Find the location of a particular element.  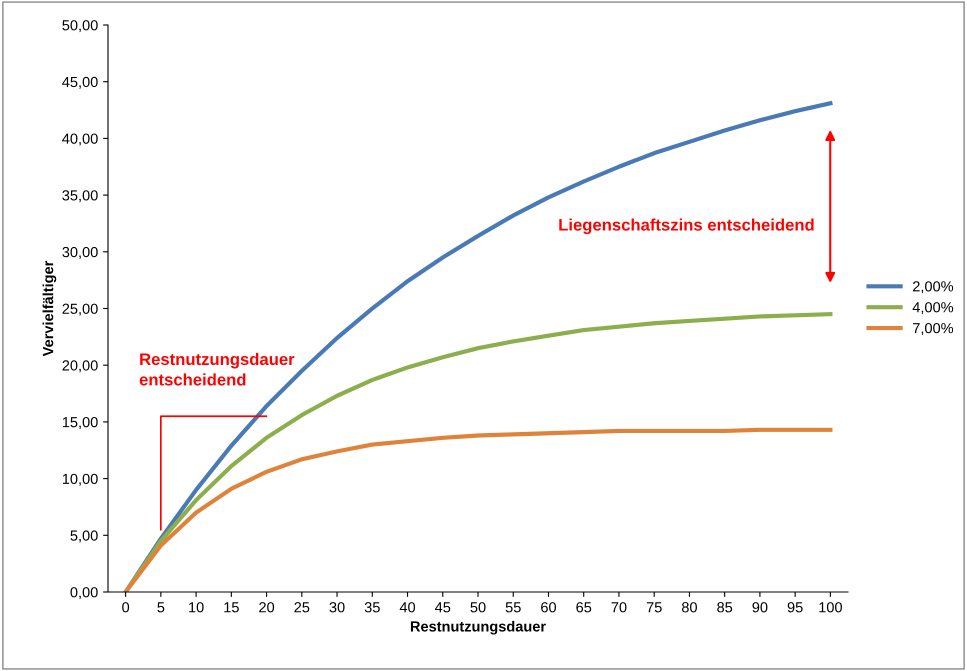

x-tick-label: 50 is located at coordinates (478, 607).